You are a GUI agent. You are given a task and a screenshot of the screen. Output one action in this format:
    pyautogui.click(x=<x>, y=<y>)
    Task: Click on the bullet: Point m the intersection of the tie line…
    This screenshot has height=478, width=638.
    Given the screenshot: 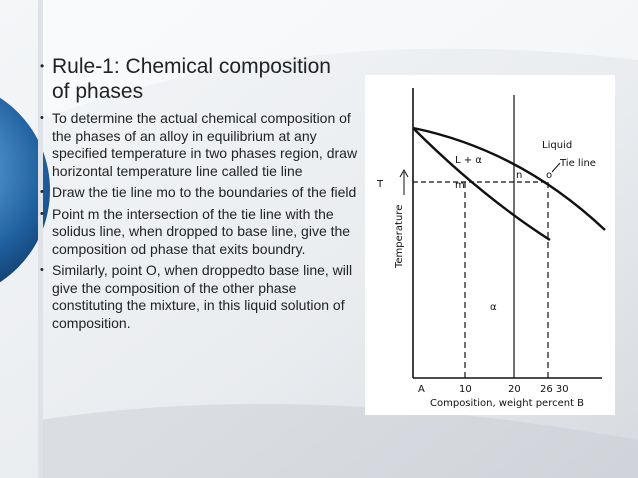 What is the action you would take?
    pyautogui.click(x=202, y=232)
    